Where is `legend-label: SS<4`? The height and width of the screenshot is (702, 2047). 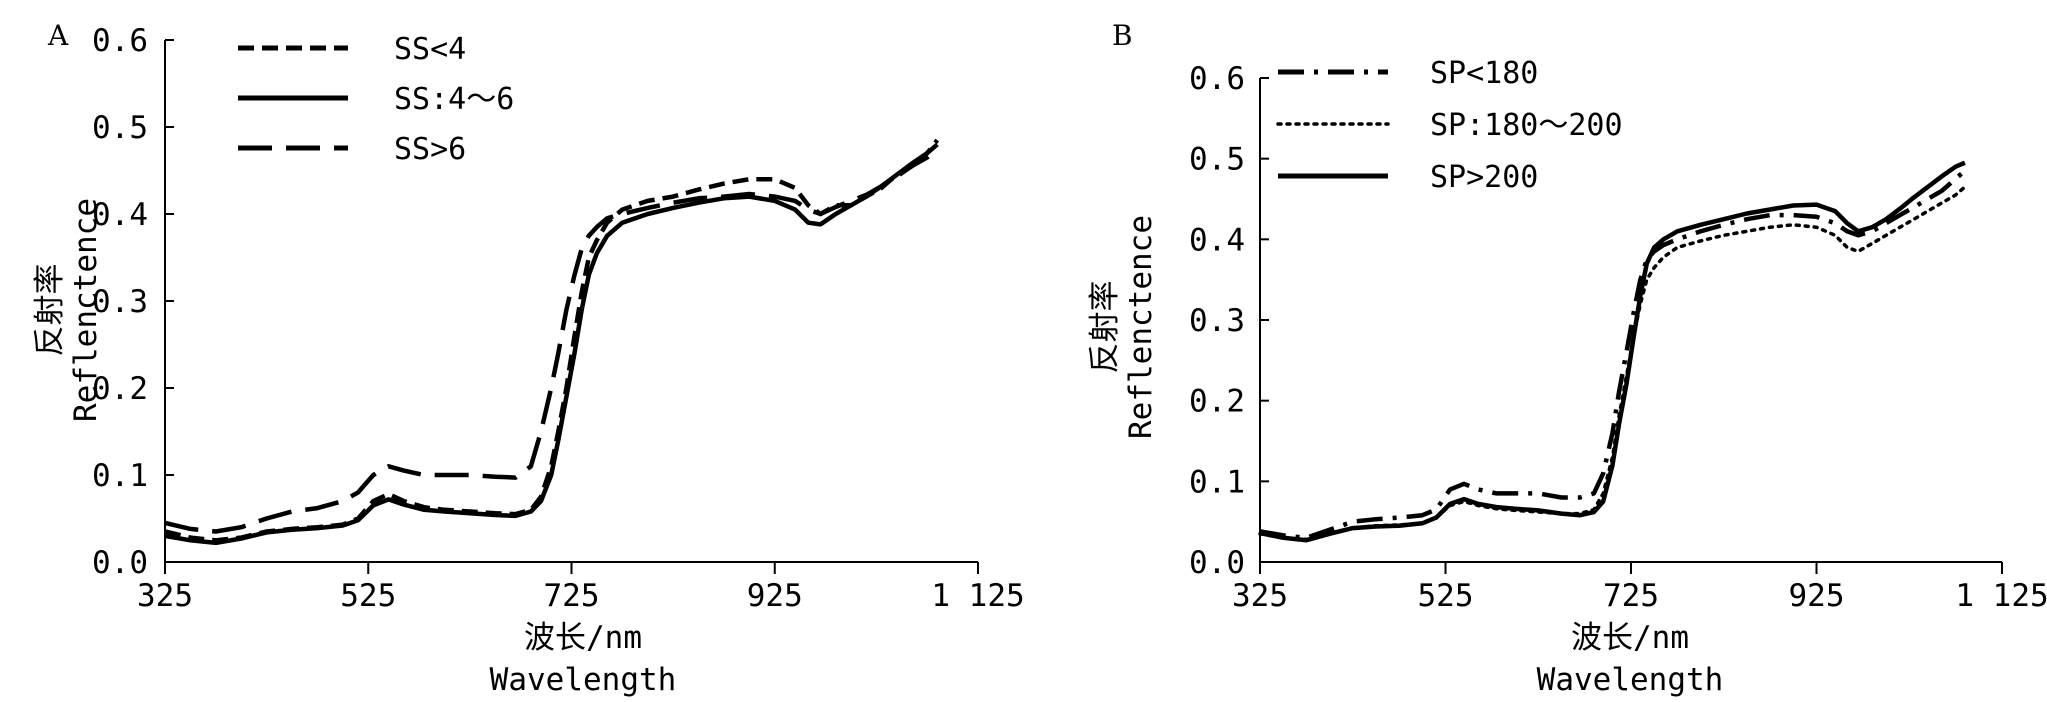 legend-label: SS<4 is located at coordinates (430, 49).